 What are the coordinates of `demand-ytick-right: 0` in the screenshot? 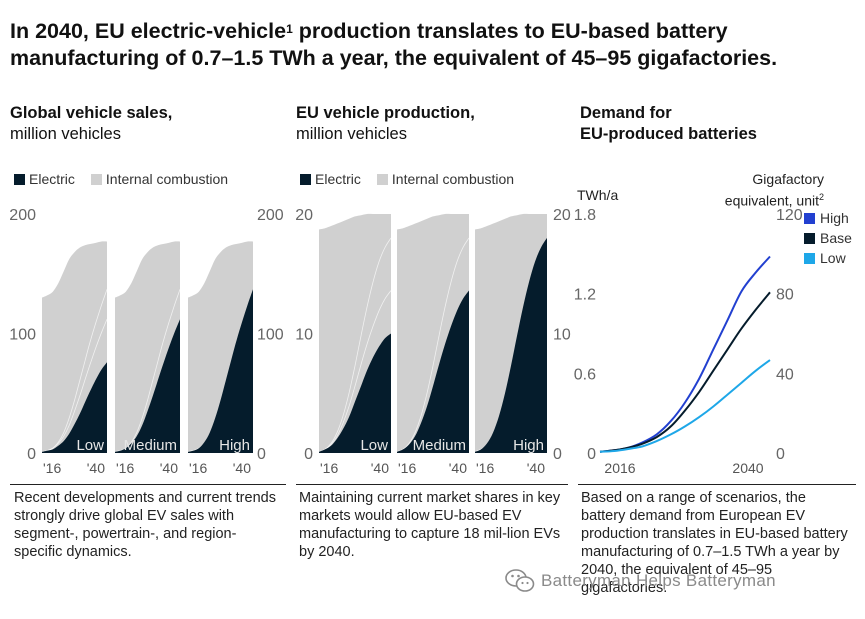 It's located at (780, 454).